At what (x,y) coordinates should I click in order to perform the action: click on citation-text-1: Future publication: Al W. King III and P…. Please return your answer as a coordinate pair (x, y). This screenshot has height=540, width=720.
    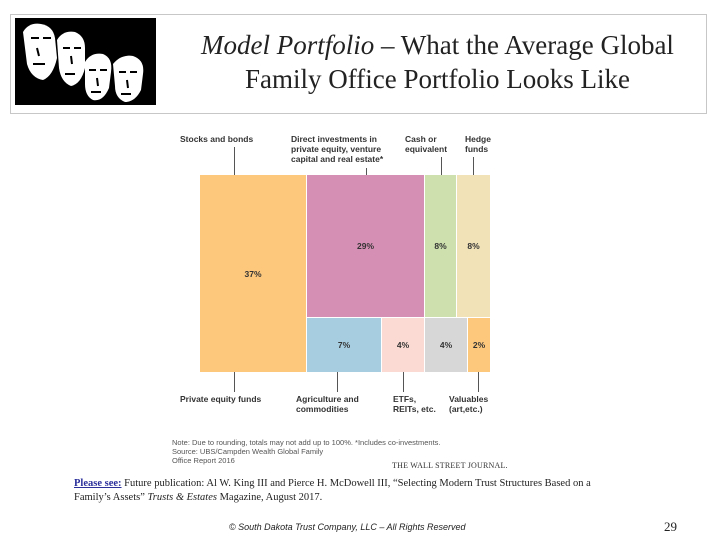
    Looking at the image, I should click on (356, 483).